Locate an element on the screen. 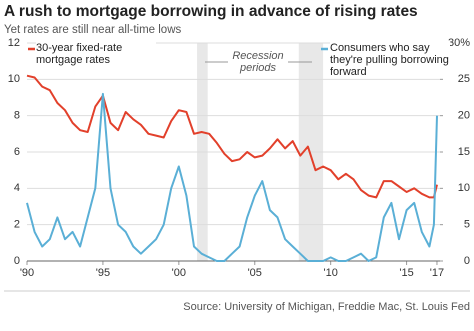 The width and height of the screenshot is (474, 331). y2-tick-label: 30% is located at coordinates (459, 43).